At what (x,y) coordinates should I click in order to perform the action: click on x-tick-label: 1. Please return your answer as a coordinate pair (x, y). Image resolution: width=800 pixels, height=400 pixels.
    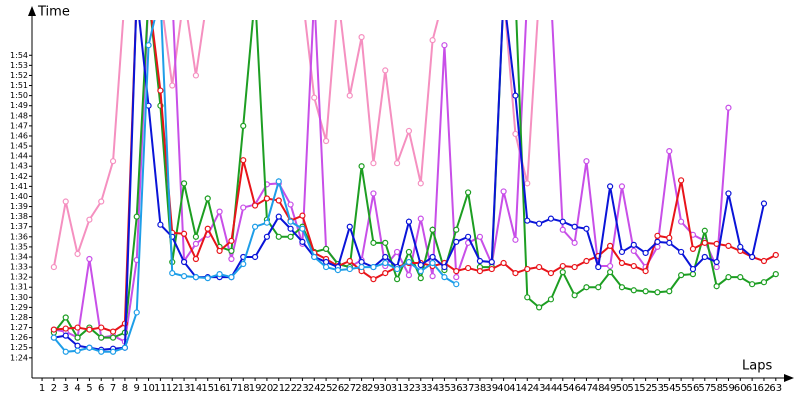
    Looking at the image, I should click on (42, 388).